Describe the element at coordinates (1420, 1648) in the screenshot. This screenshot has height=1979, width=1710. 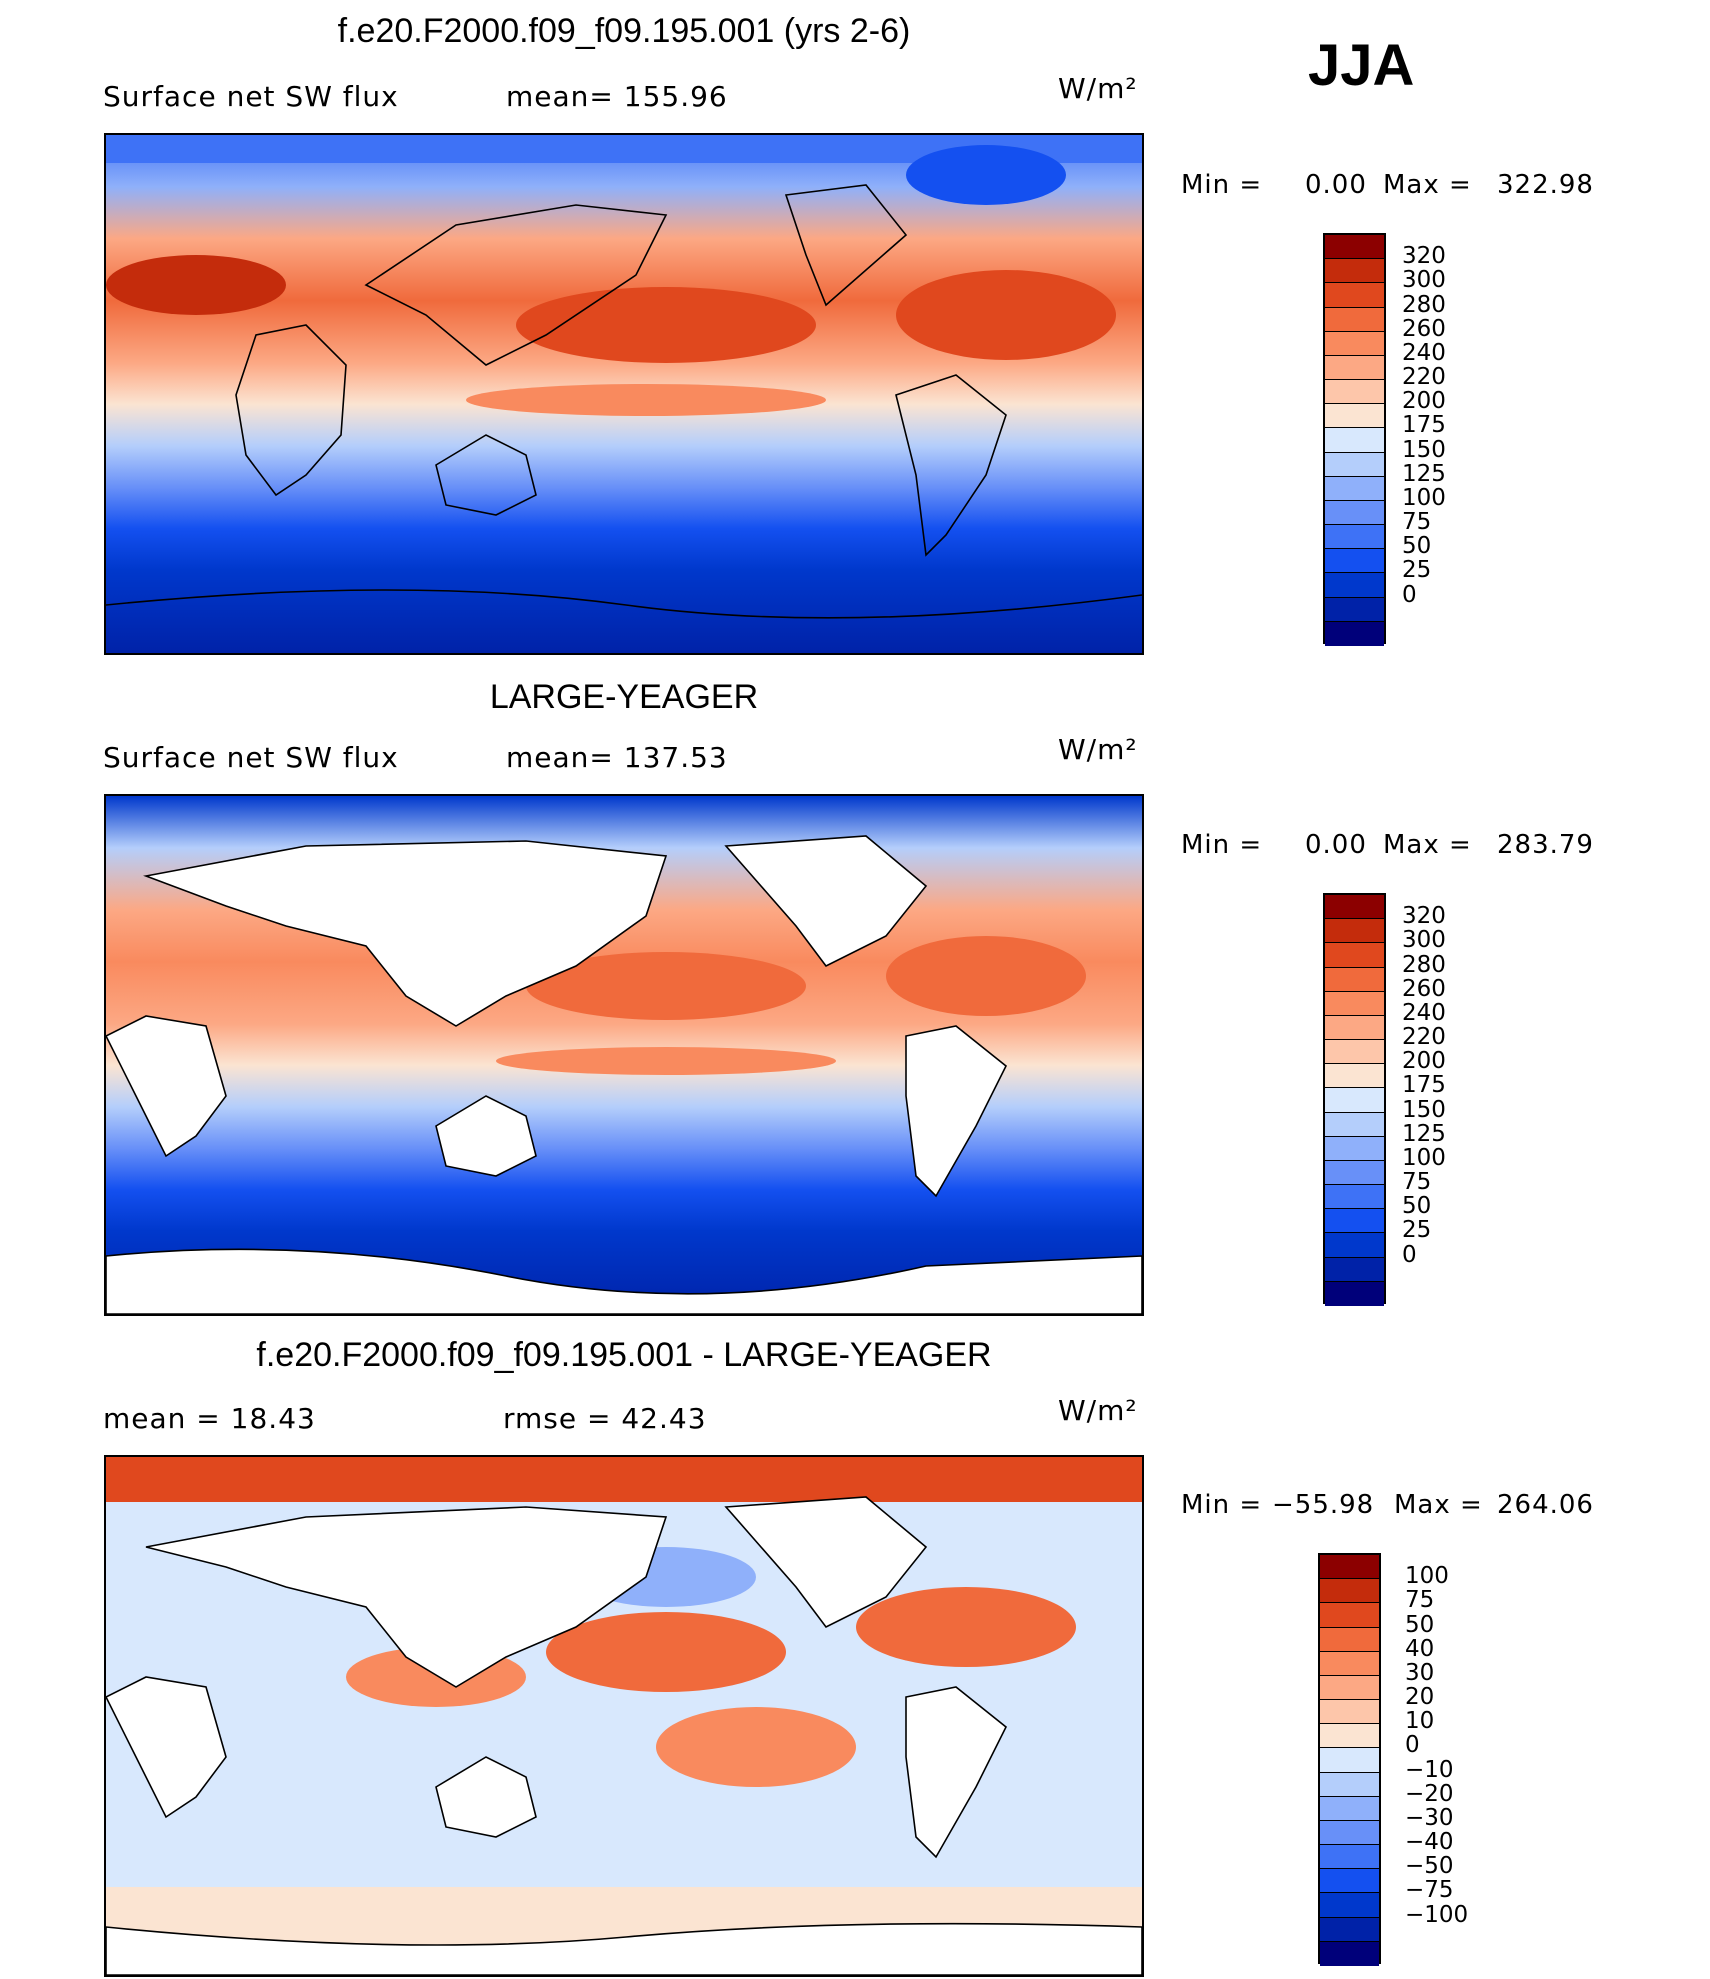
I see `colorbar-tick-label: 40` at that location.